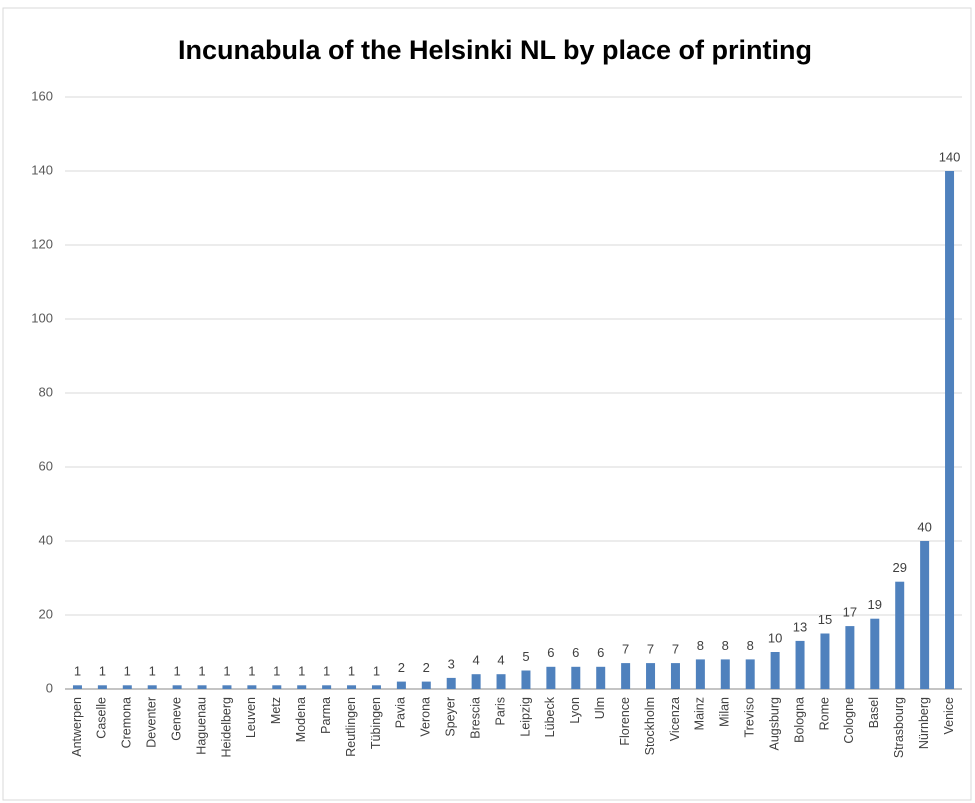 This screenshot has width=975, height=803. Describe the element at coordinates (42, 95) in the screenshot. I see `y-tick-label: 160` at that location.